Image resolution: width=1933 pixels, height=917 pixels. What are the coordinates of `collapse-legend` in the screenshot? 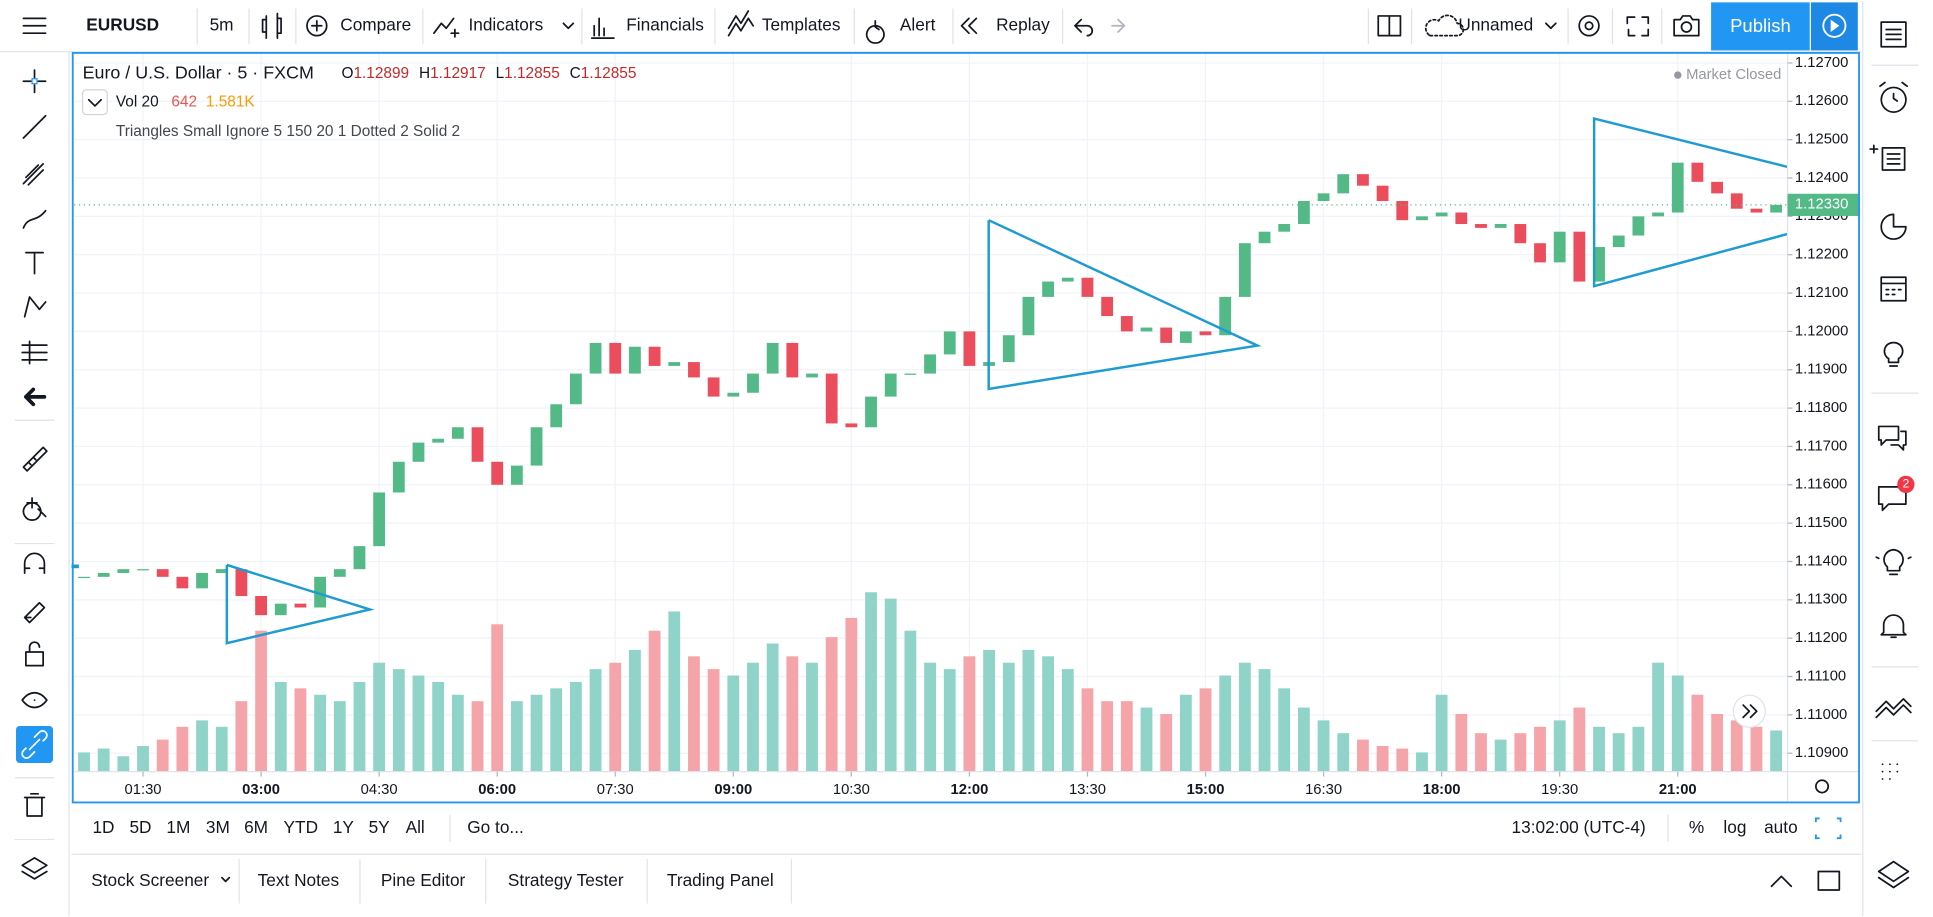 It's located at (94, 102).